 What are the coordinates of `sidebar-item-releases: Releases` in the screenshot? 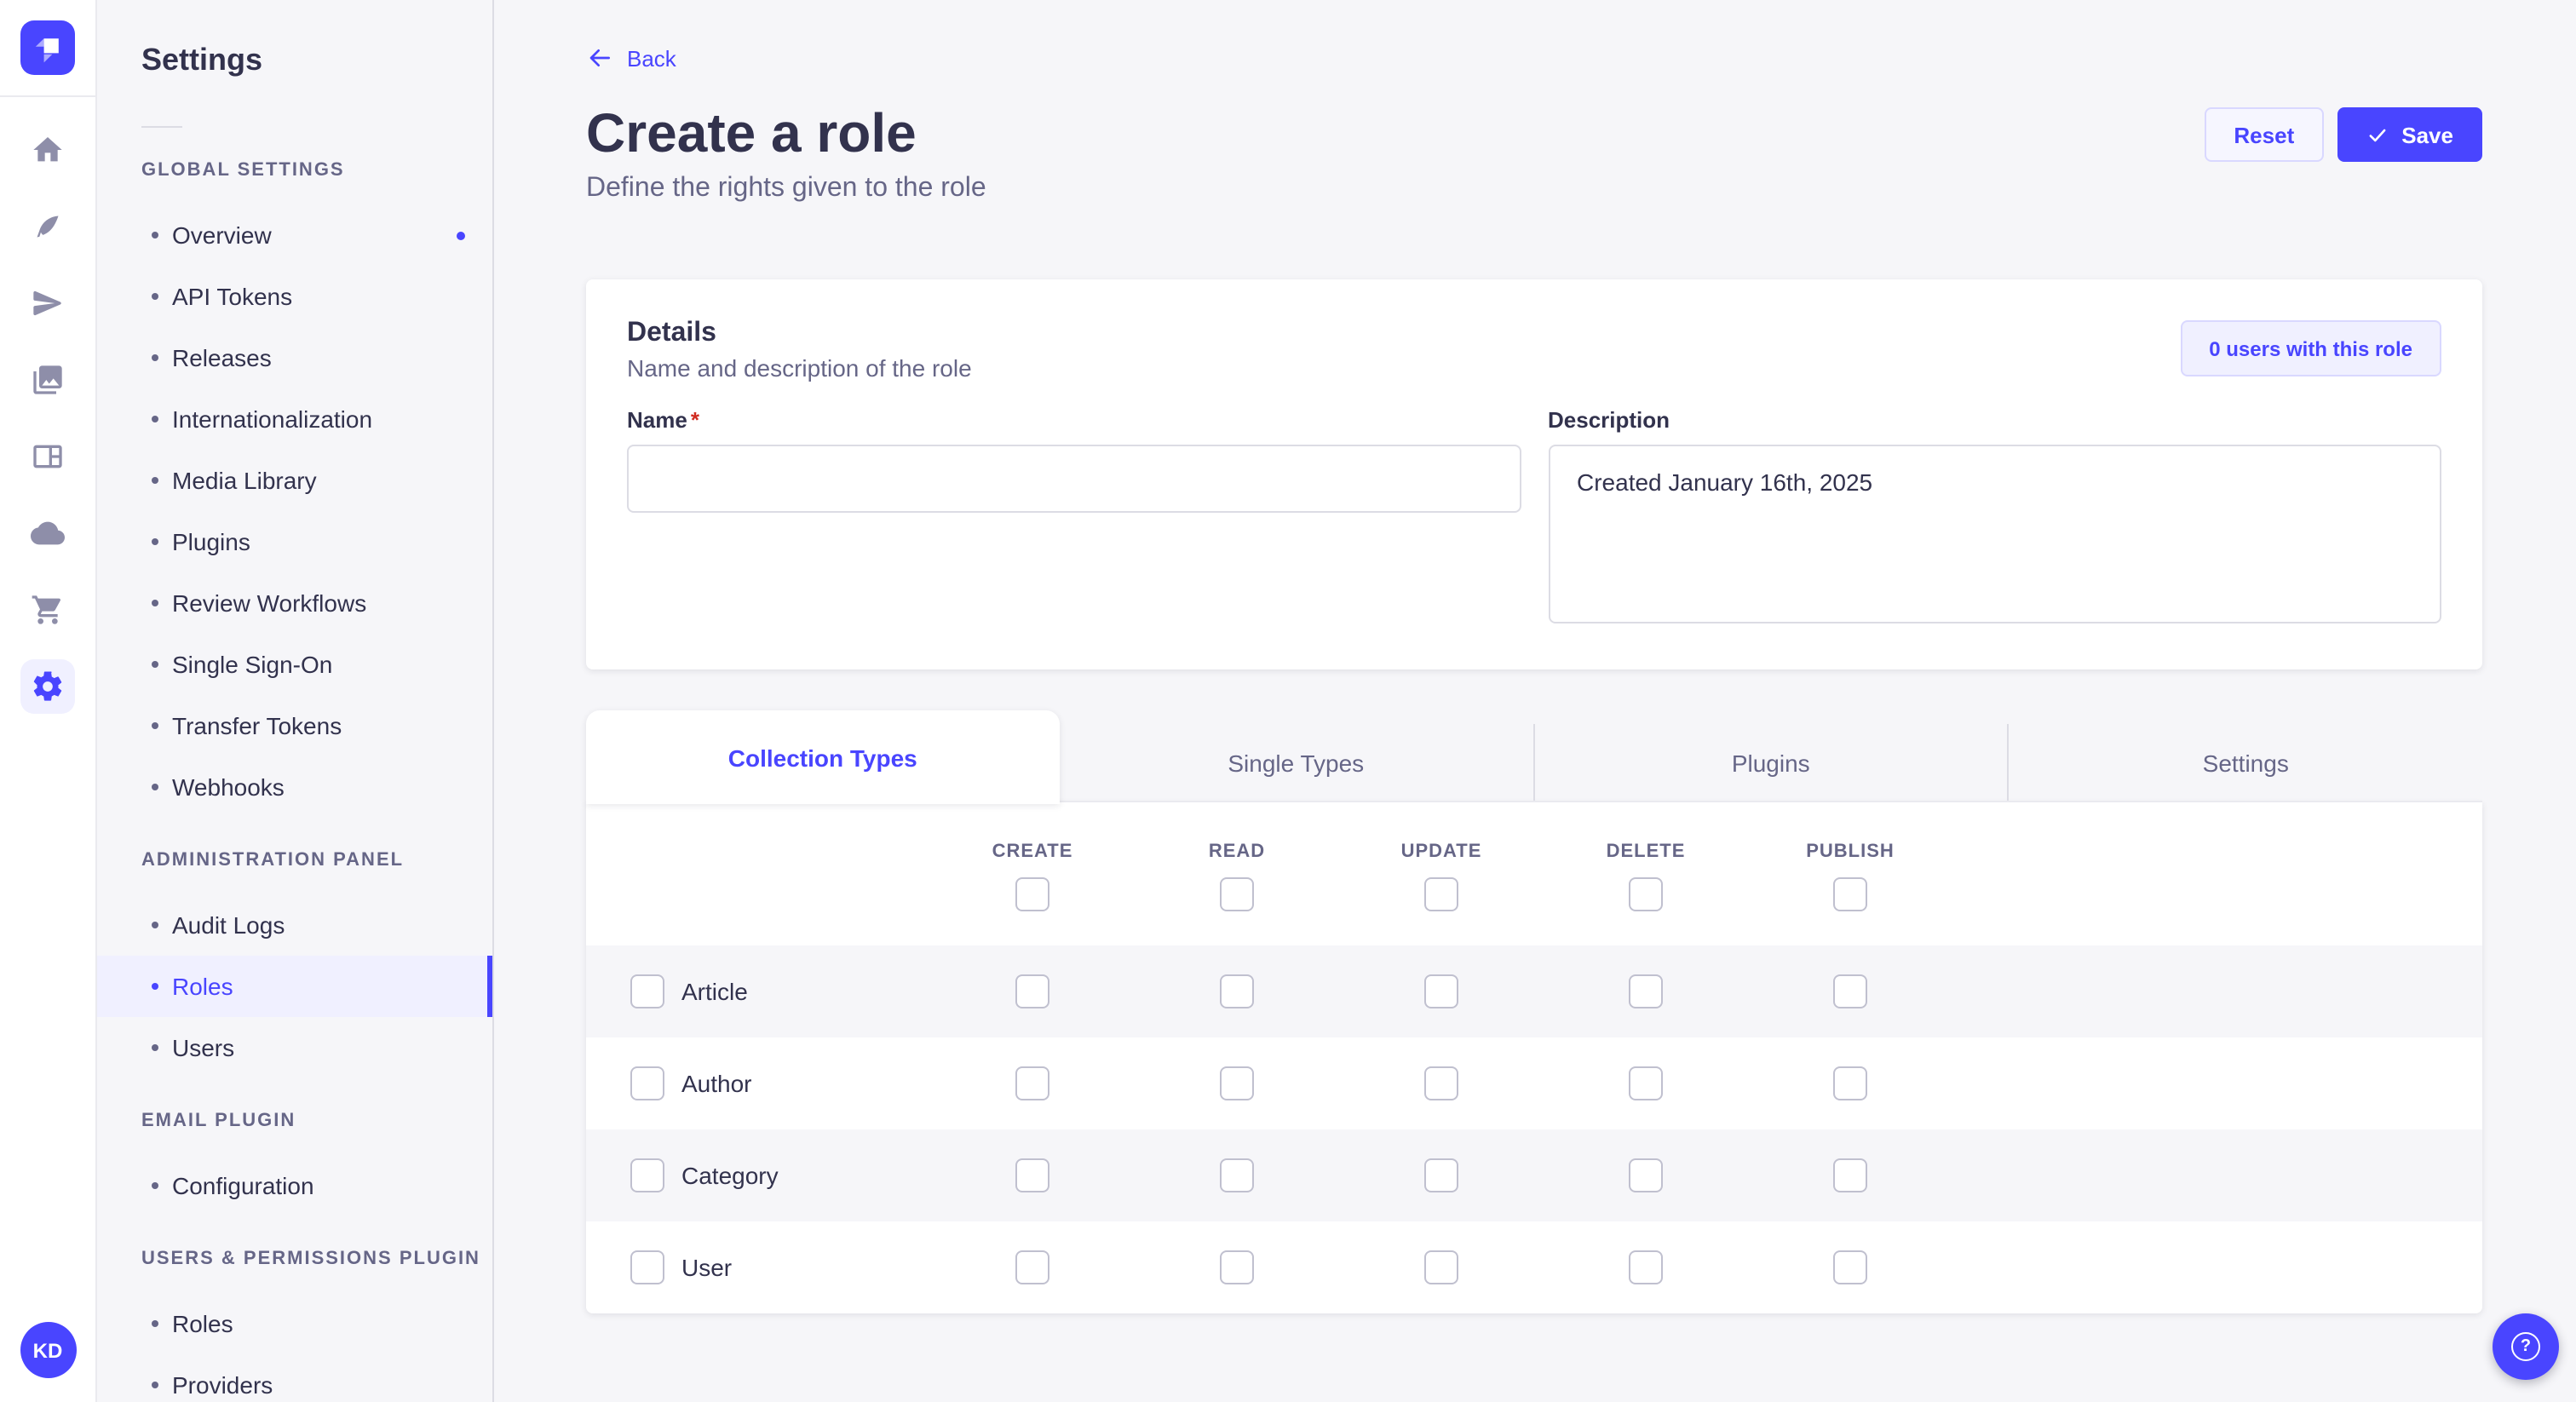 It's located at (295, 357).